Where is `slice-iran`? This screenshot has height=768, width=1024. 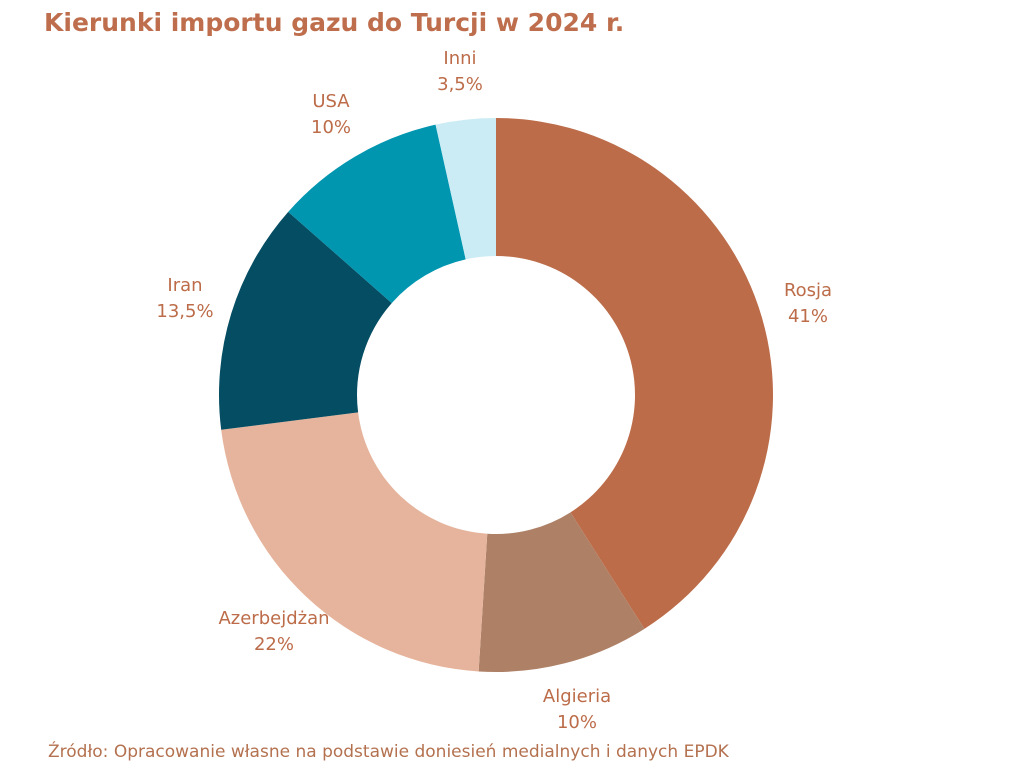
slice-iran is located at coordinates (305, 320).